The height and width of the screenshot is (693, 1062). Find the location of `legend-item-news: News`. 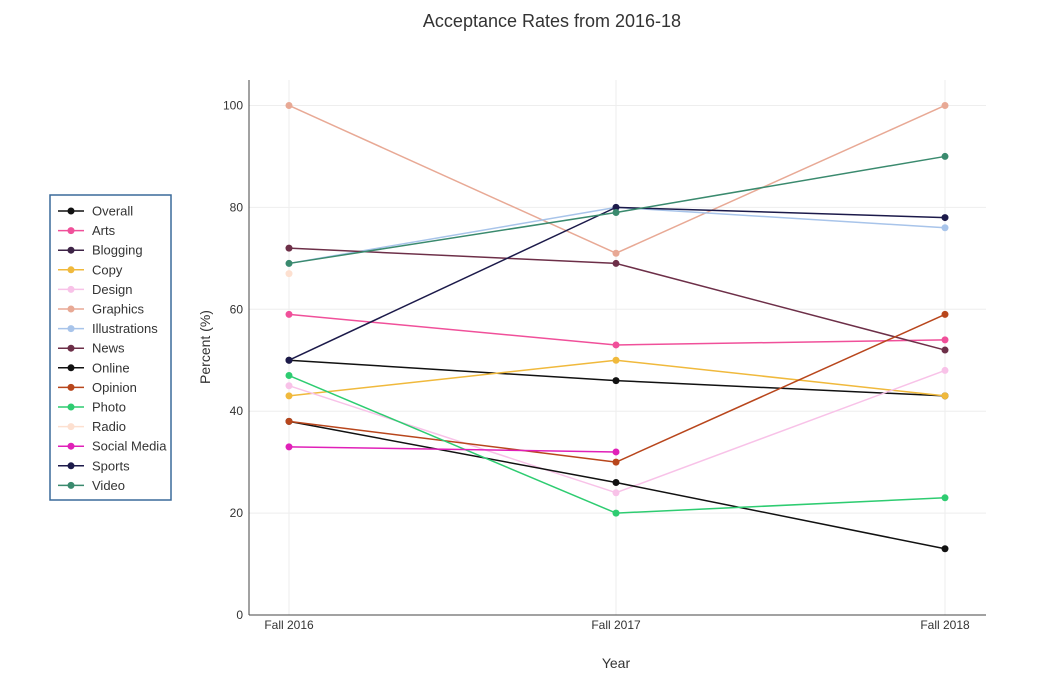

legend-item-news: News is located at coordinates (91, 348).